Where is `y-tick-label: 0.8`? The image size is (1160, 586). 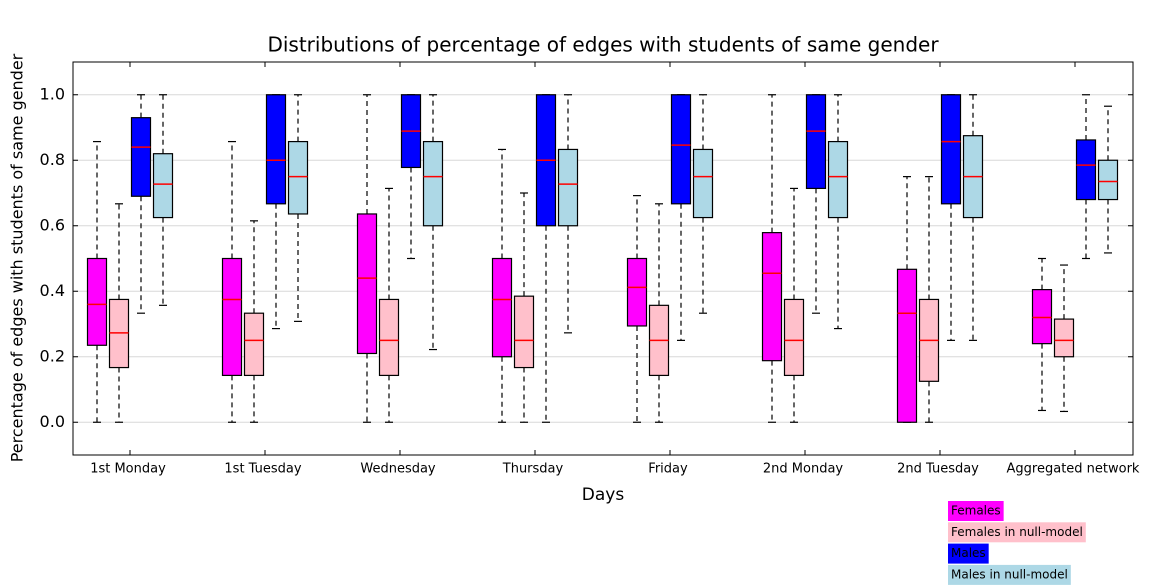
y-tick-label: 0.8 is located at coordinates (52, 159).